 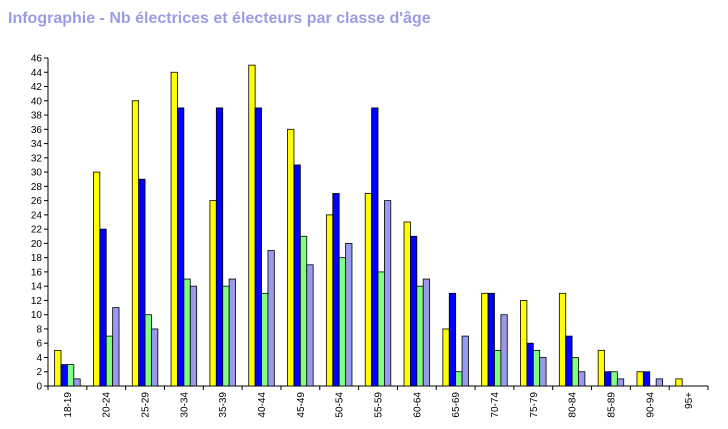 What do you see at coordinates (39, 372) in the screenshot?
I see `y-tick-label: 2` at bounding box center [39, 372].